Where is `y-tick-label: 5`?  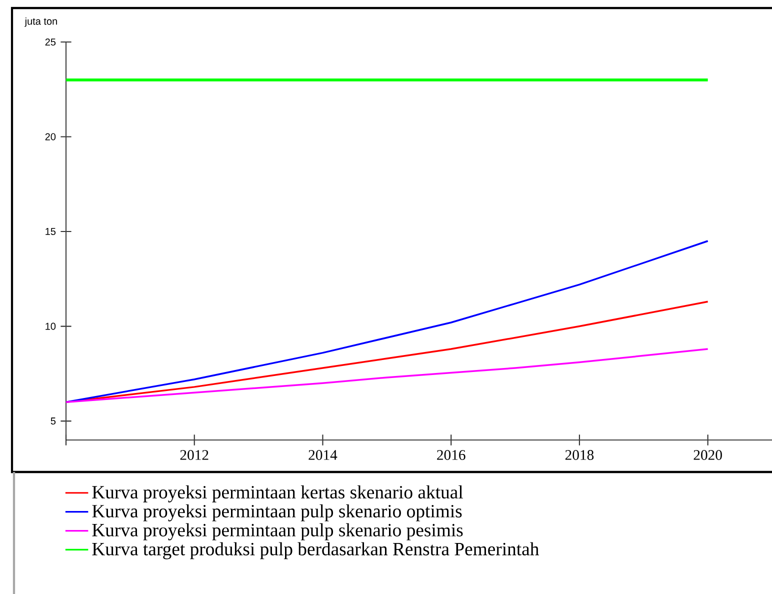
y-tick-label: 5 is located at coordinates (53, 421).